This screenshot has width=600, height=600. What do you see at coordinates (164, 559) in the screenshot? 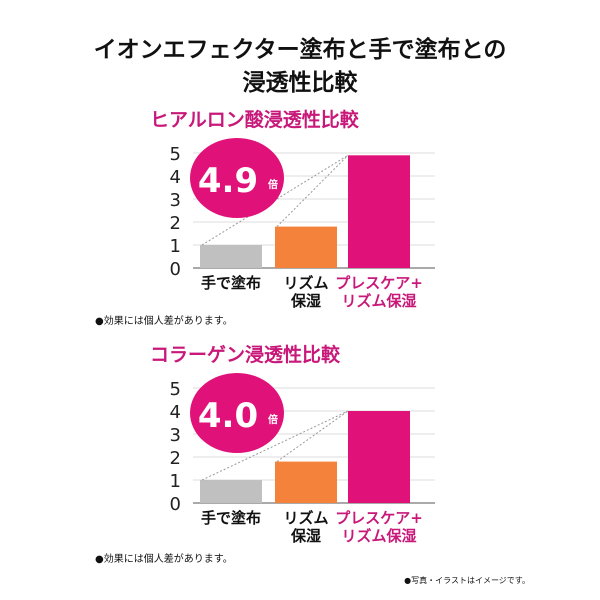
I see `chart2-note: ●効果には個人差があります。` at bounding box center [164, 559].